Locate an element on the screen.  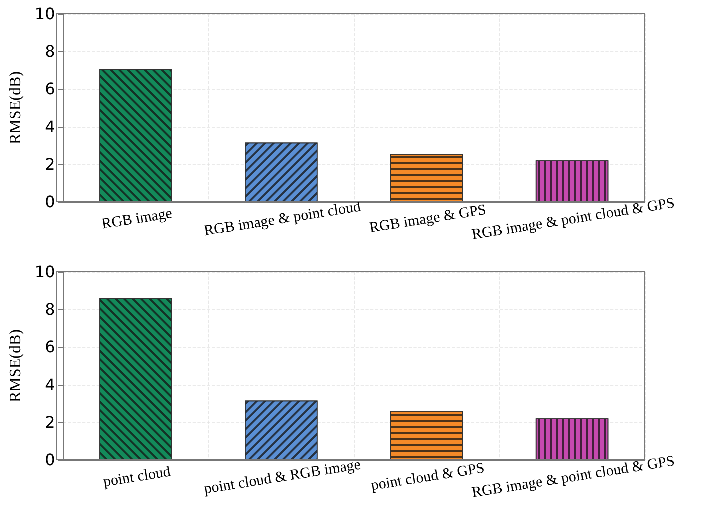
x-tick-label: point cloud & RGB image is located at coordinates (282, 477).